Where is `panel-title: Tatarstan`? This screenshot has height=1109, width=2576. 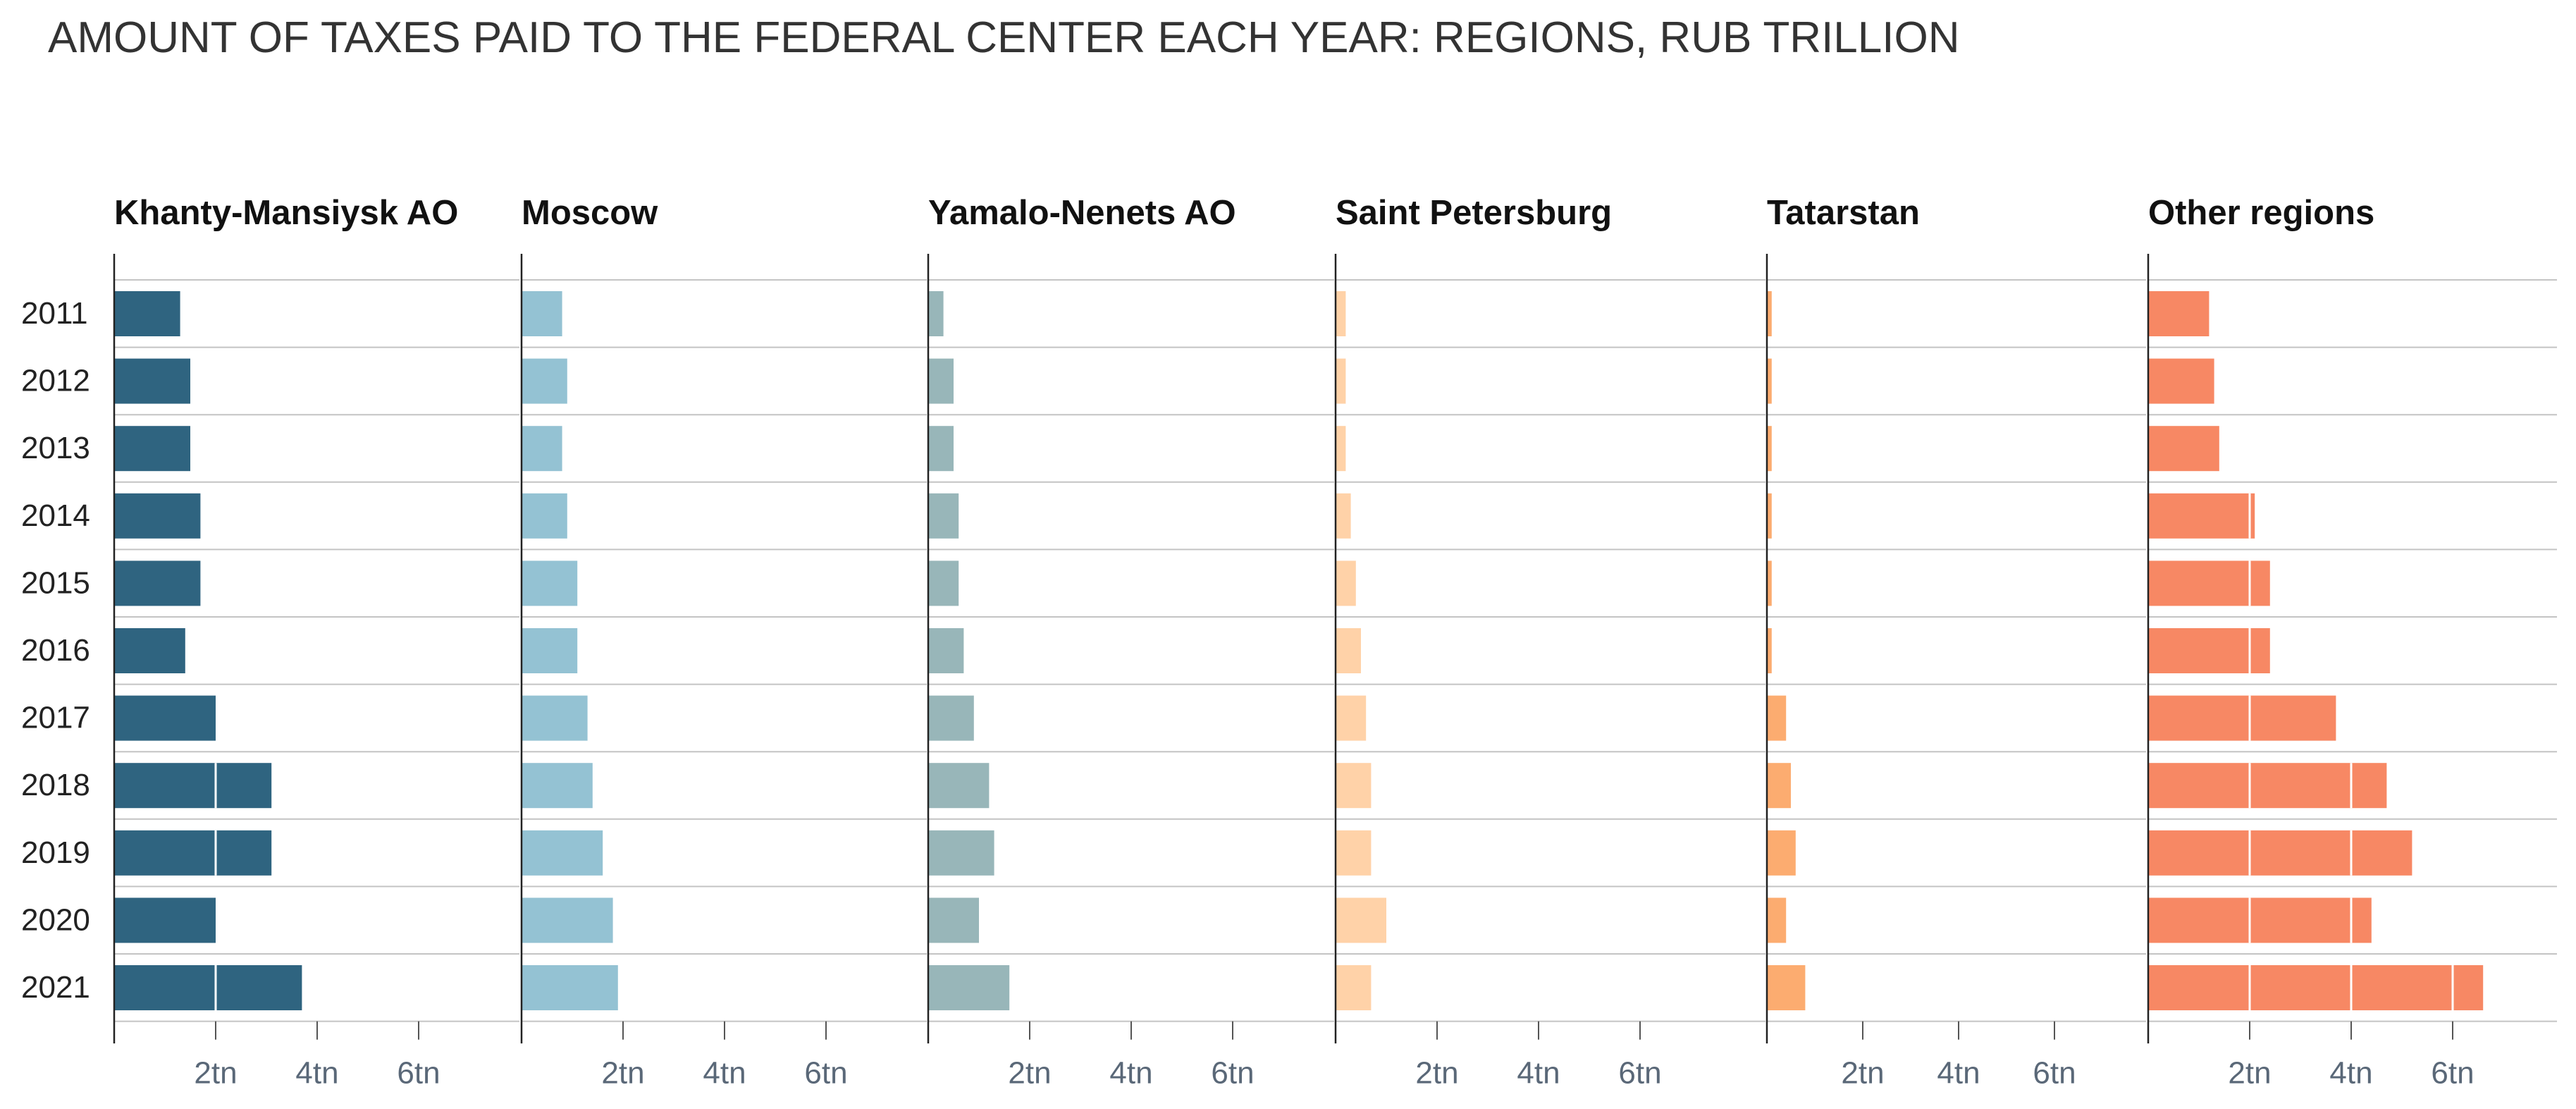
panel-title: Tatarstan is located at coordinates (1843, 213).